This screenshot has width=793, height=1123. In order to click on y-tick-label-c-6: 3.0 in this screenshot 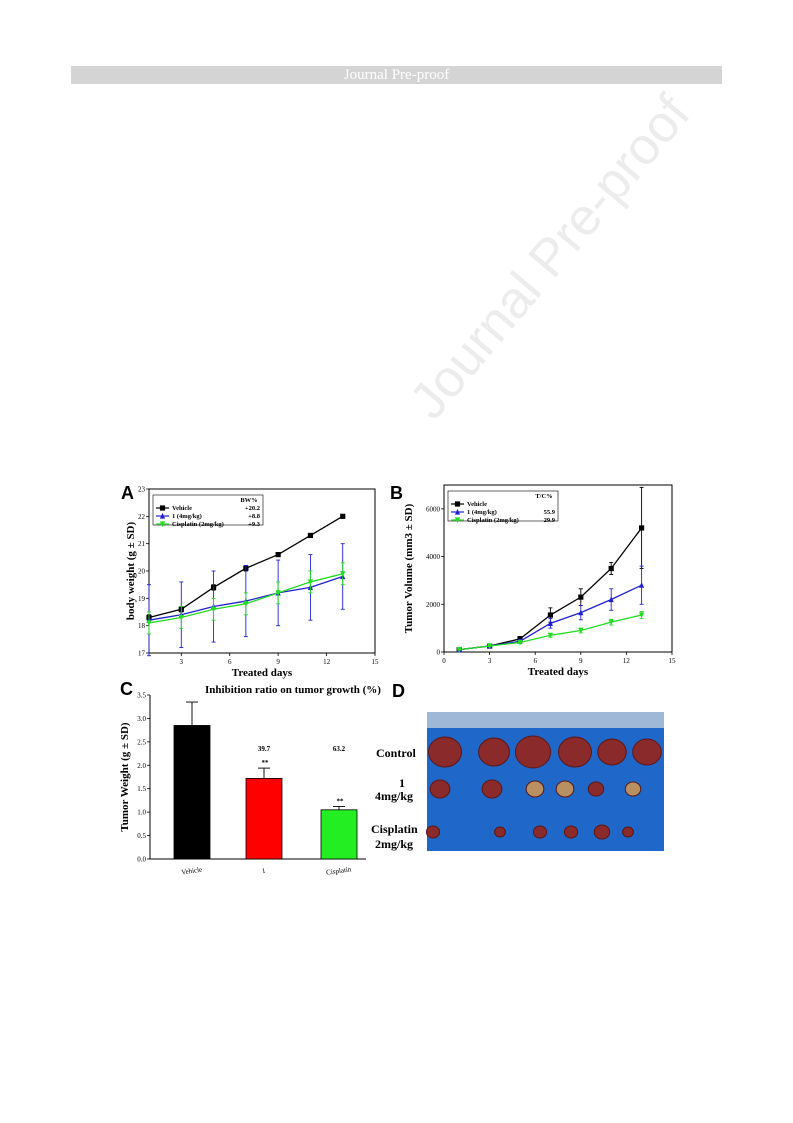, I will do `click(141, 719)`.